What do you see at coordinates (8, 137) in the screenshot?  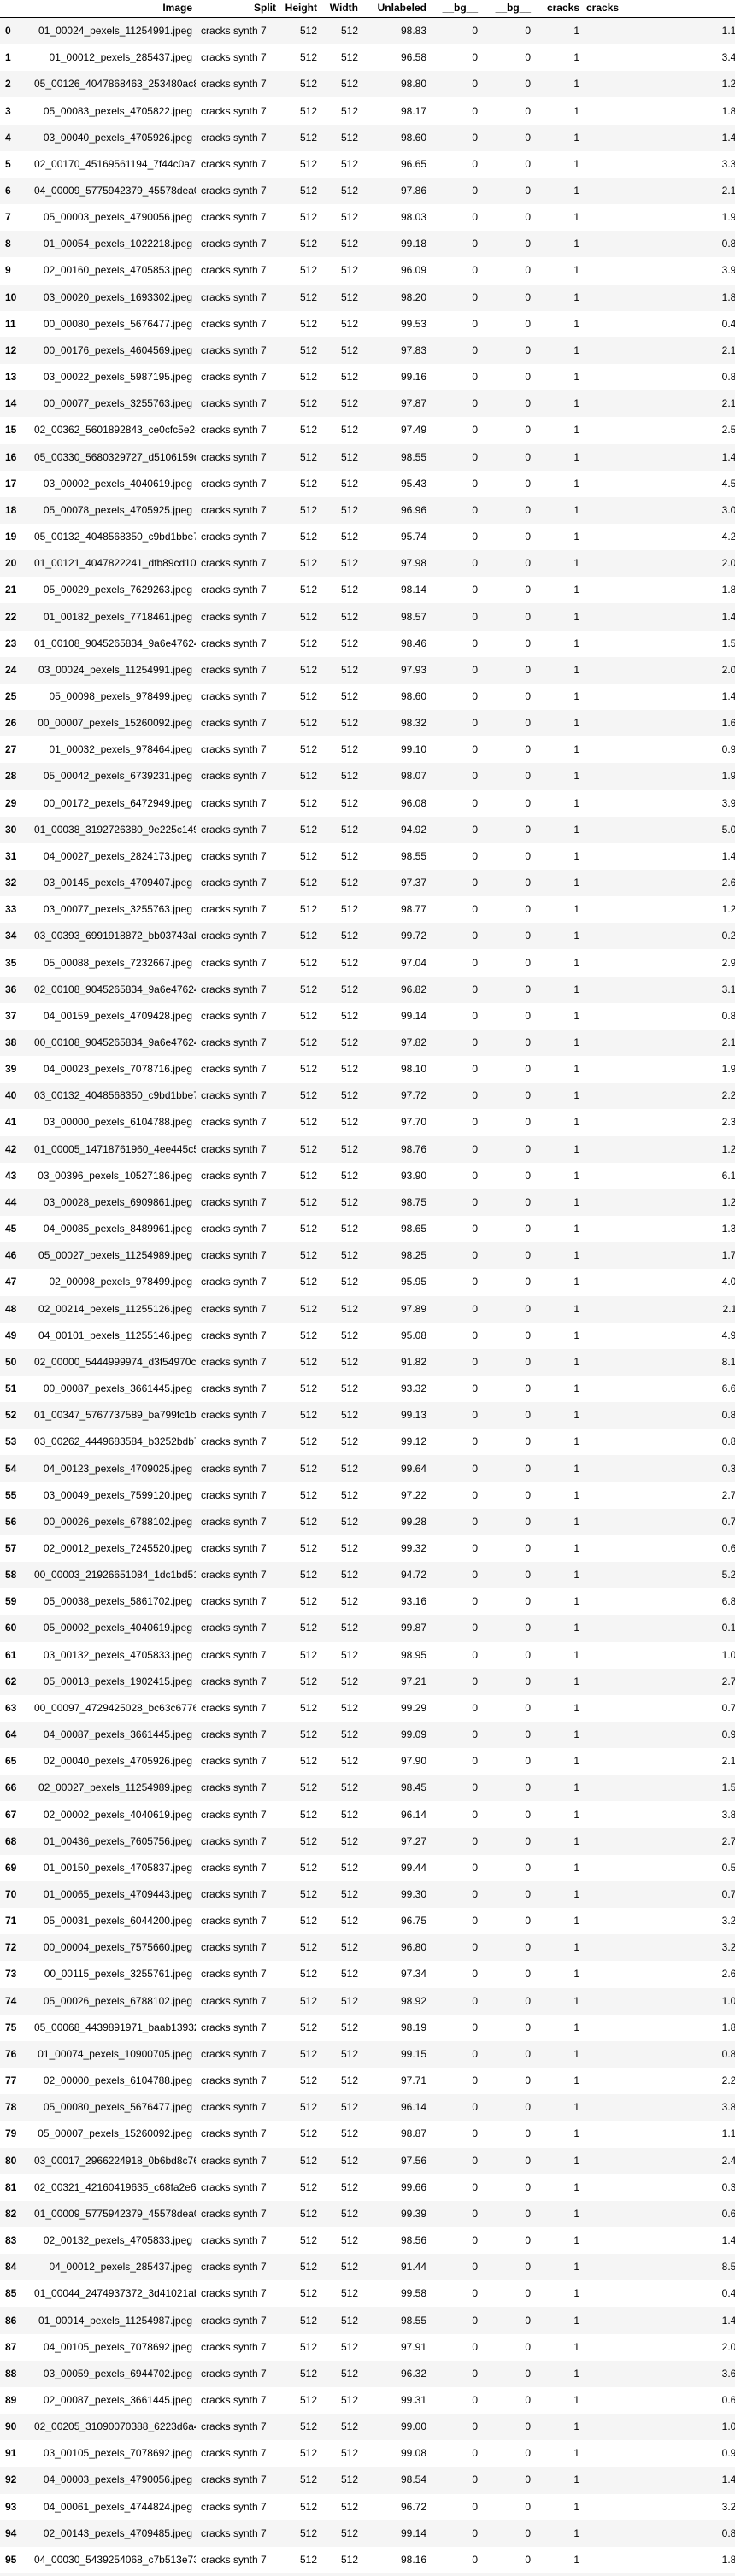 I see `row-index: 4` at bounding box center [8, 137].